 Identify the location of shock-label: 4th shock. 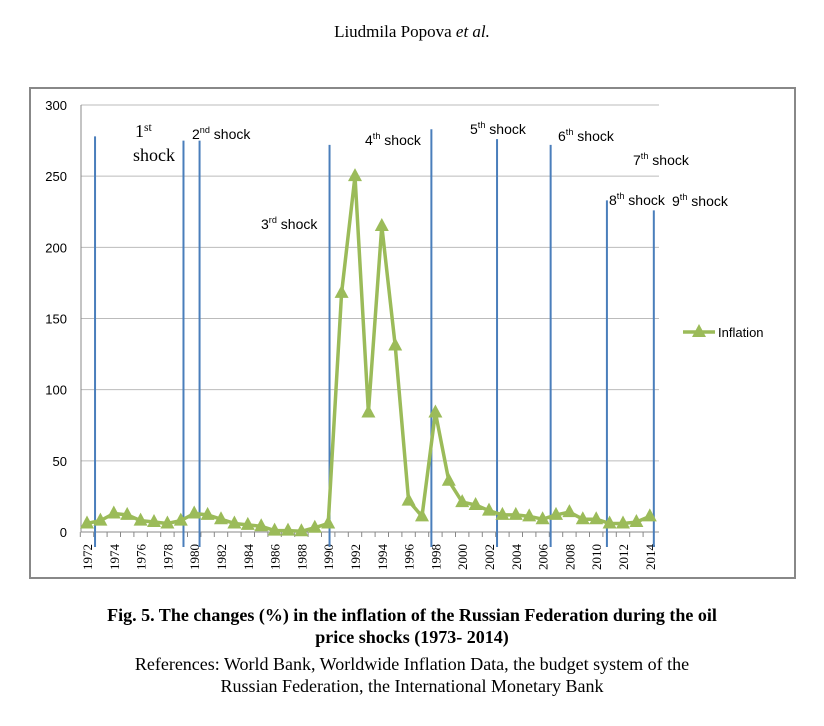
(393, 139).